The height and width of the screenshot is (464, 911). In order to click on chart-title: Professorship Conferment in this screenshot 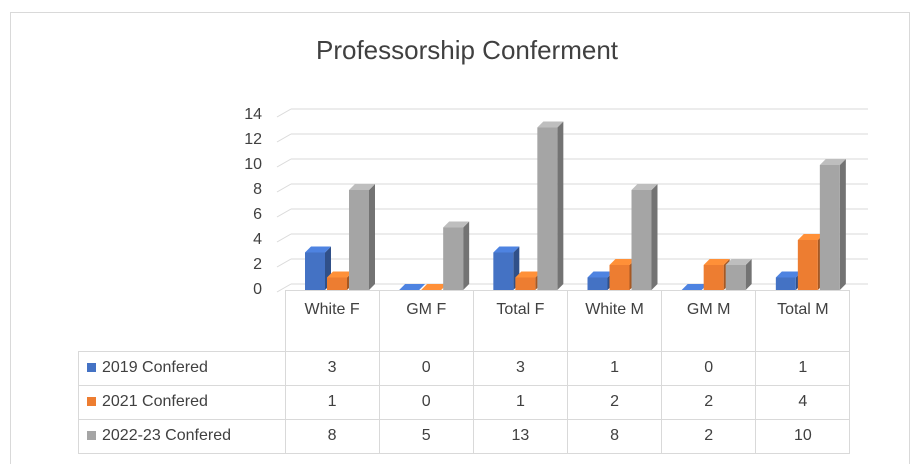, I will do `click(467, 50)`.